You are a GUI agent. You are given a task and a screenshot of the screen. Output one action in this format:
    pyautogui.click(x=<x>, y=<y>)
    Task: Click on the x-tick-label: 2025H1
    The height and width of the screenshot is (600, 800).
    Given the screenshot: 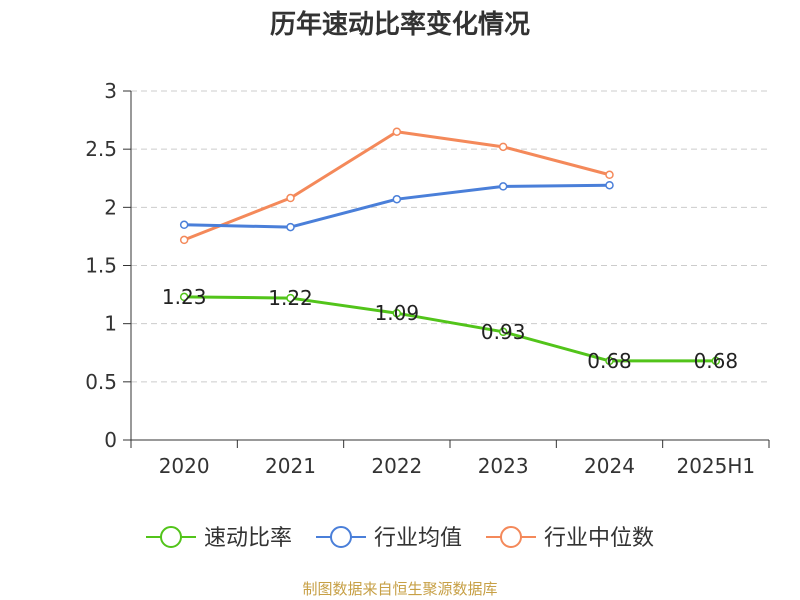 What is the action you would take?
    pyautogui.click(x=715, y=466)
    